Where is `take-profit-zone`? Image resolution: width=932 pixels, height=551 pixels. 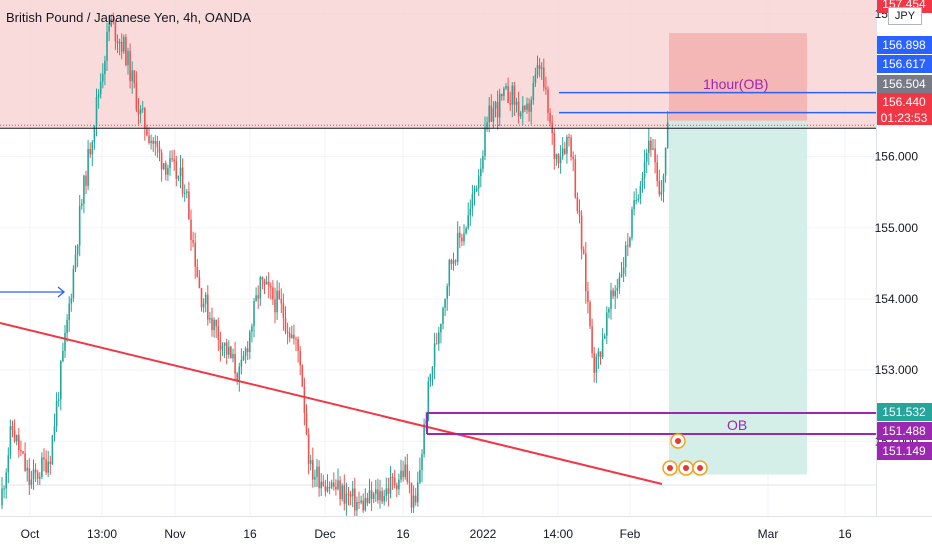
take-profit-zone is located at coordinates (738, 297).